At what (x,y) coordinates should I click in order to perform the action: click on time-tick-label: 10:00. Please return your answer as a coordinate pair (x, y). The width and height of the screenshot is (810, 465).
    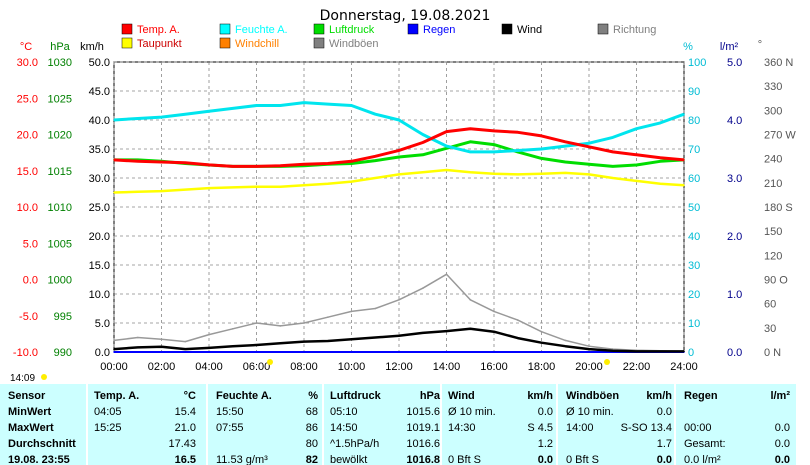
    Looking at the image, I should click on (352, 367).